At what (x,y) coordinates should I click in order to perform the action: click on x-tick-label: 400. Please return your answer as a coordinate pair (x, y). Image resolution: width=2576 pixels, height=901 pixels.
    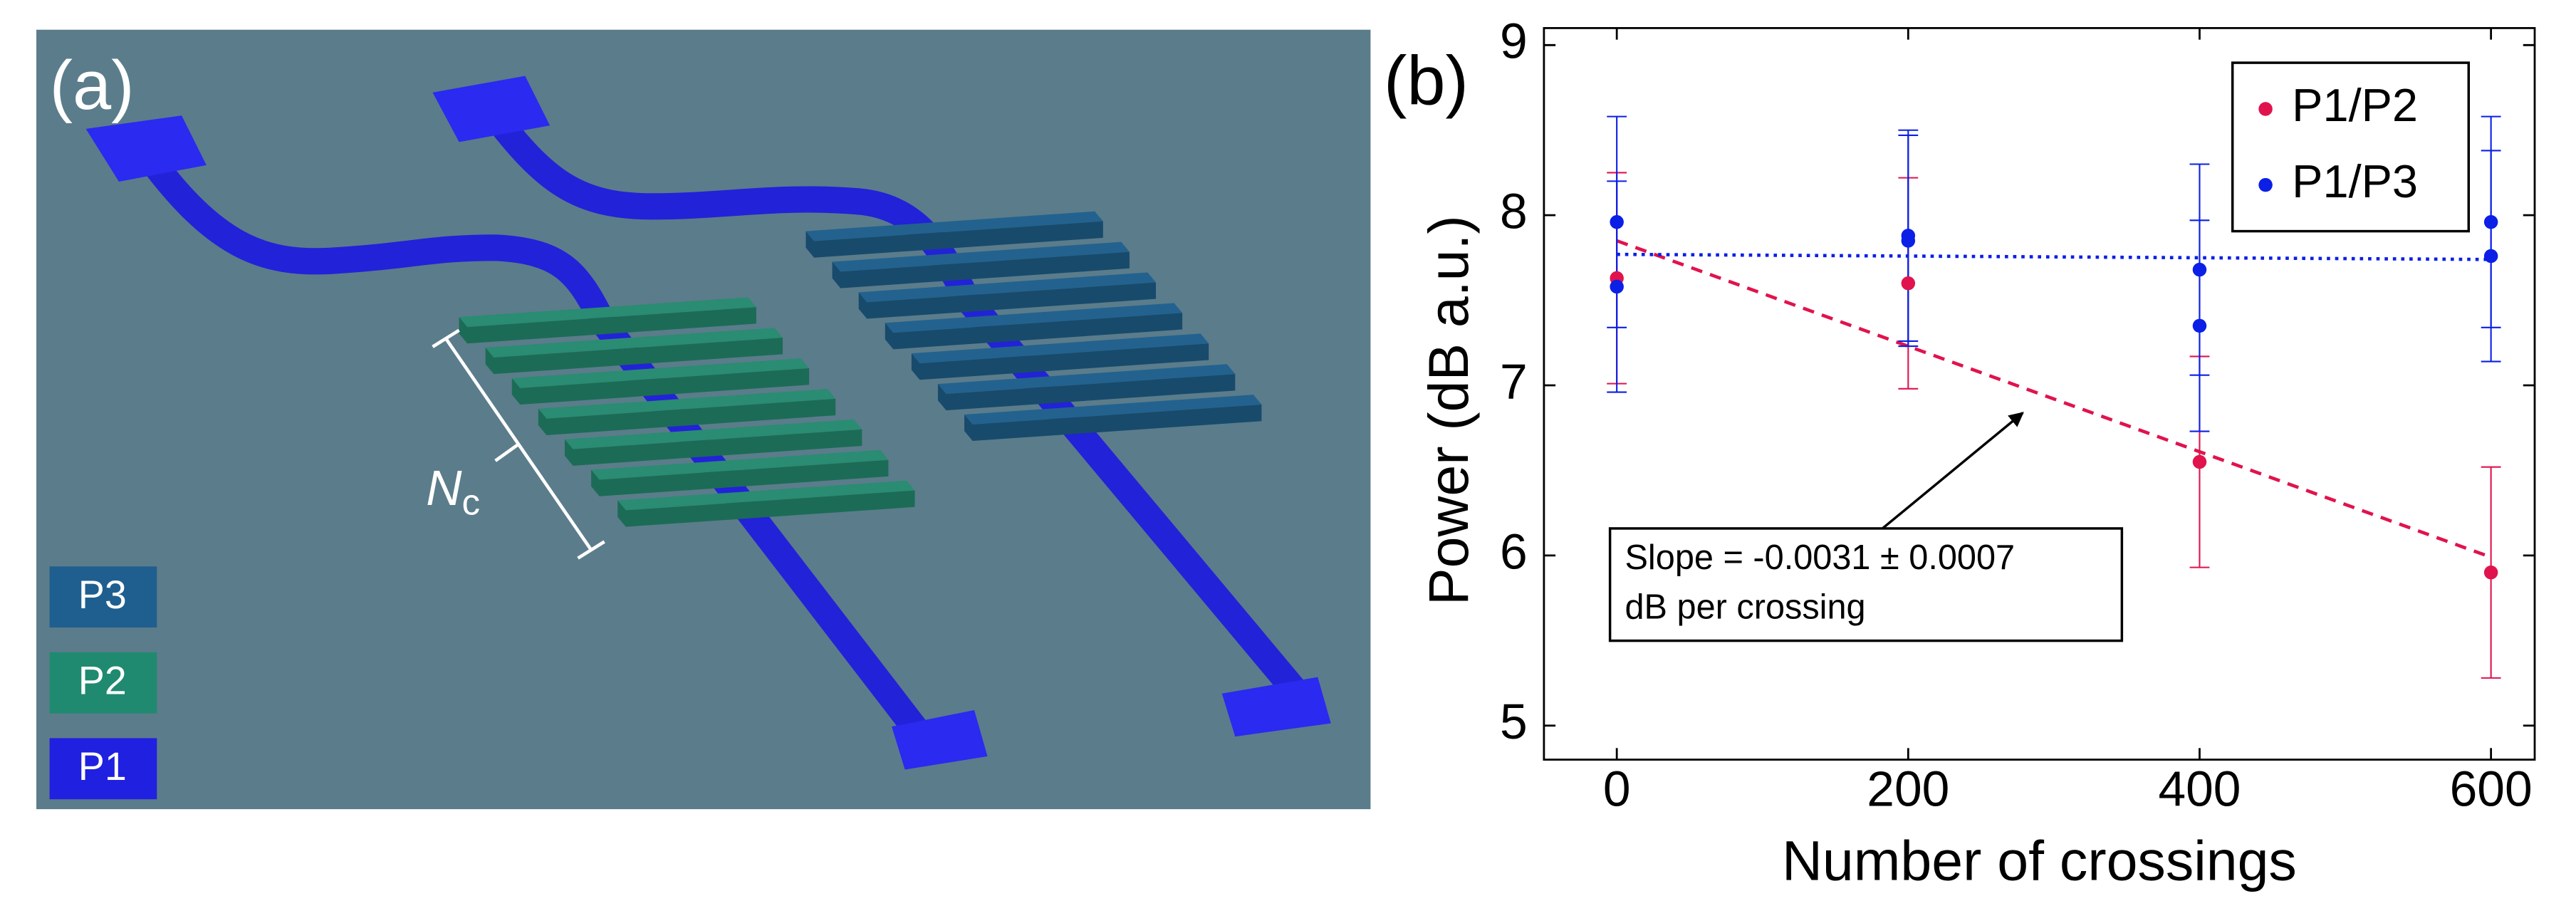
    Looking at the image, I should click on (2199, 788).